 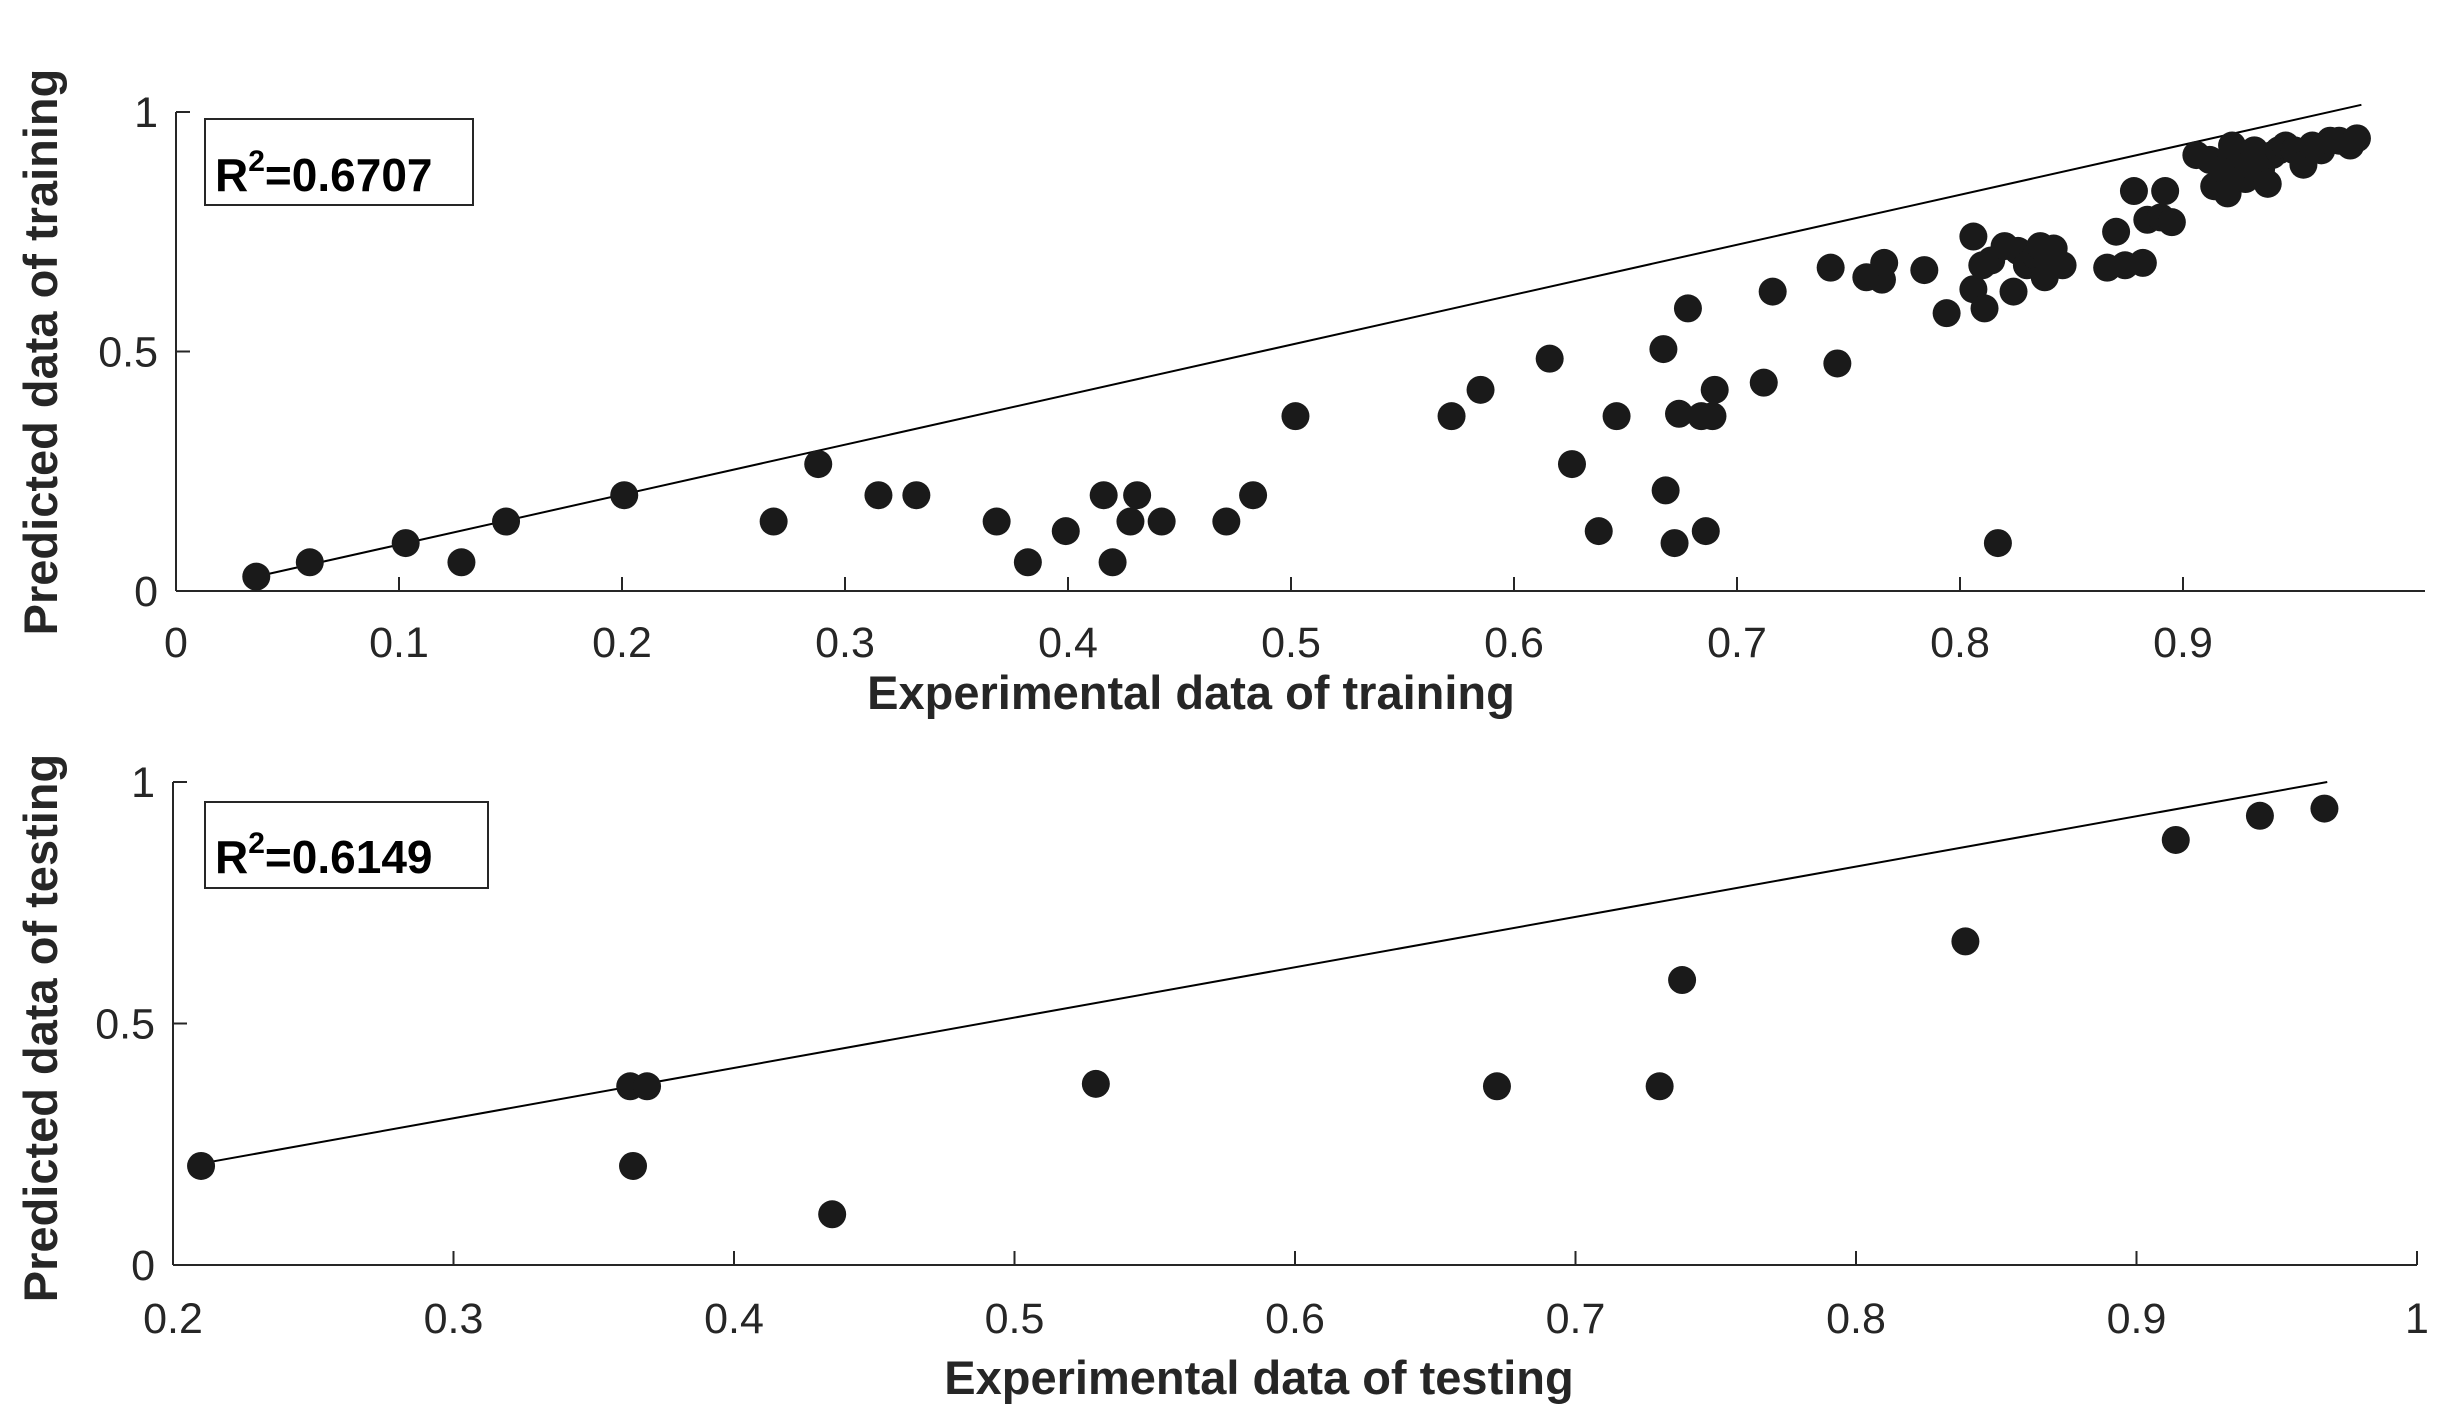 I want to click on x-ticks: 0.2 0.3 0.4 0.5 0.6 0.7 0.8 0.9 1, so click(x=1286, y=1297).